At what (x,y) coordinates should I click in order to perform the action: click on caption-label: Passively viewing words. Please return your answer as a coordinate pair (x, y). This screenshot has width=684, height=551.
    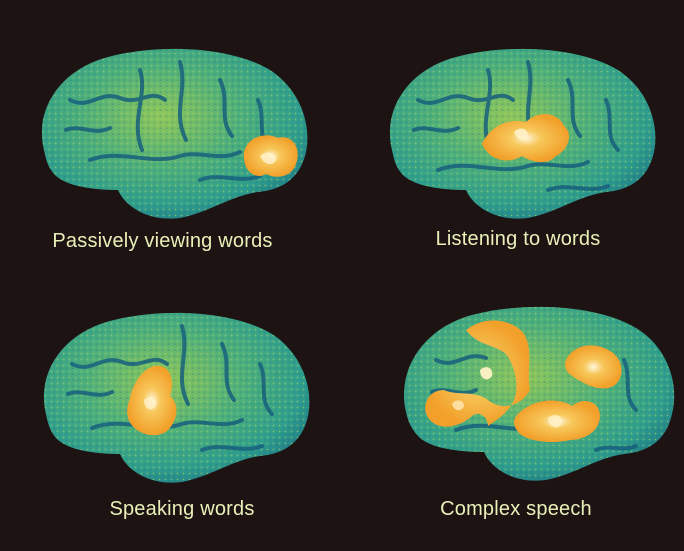
    Looking at the image, I should click on (162, 241).